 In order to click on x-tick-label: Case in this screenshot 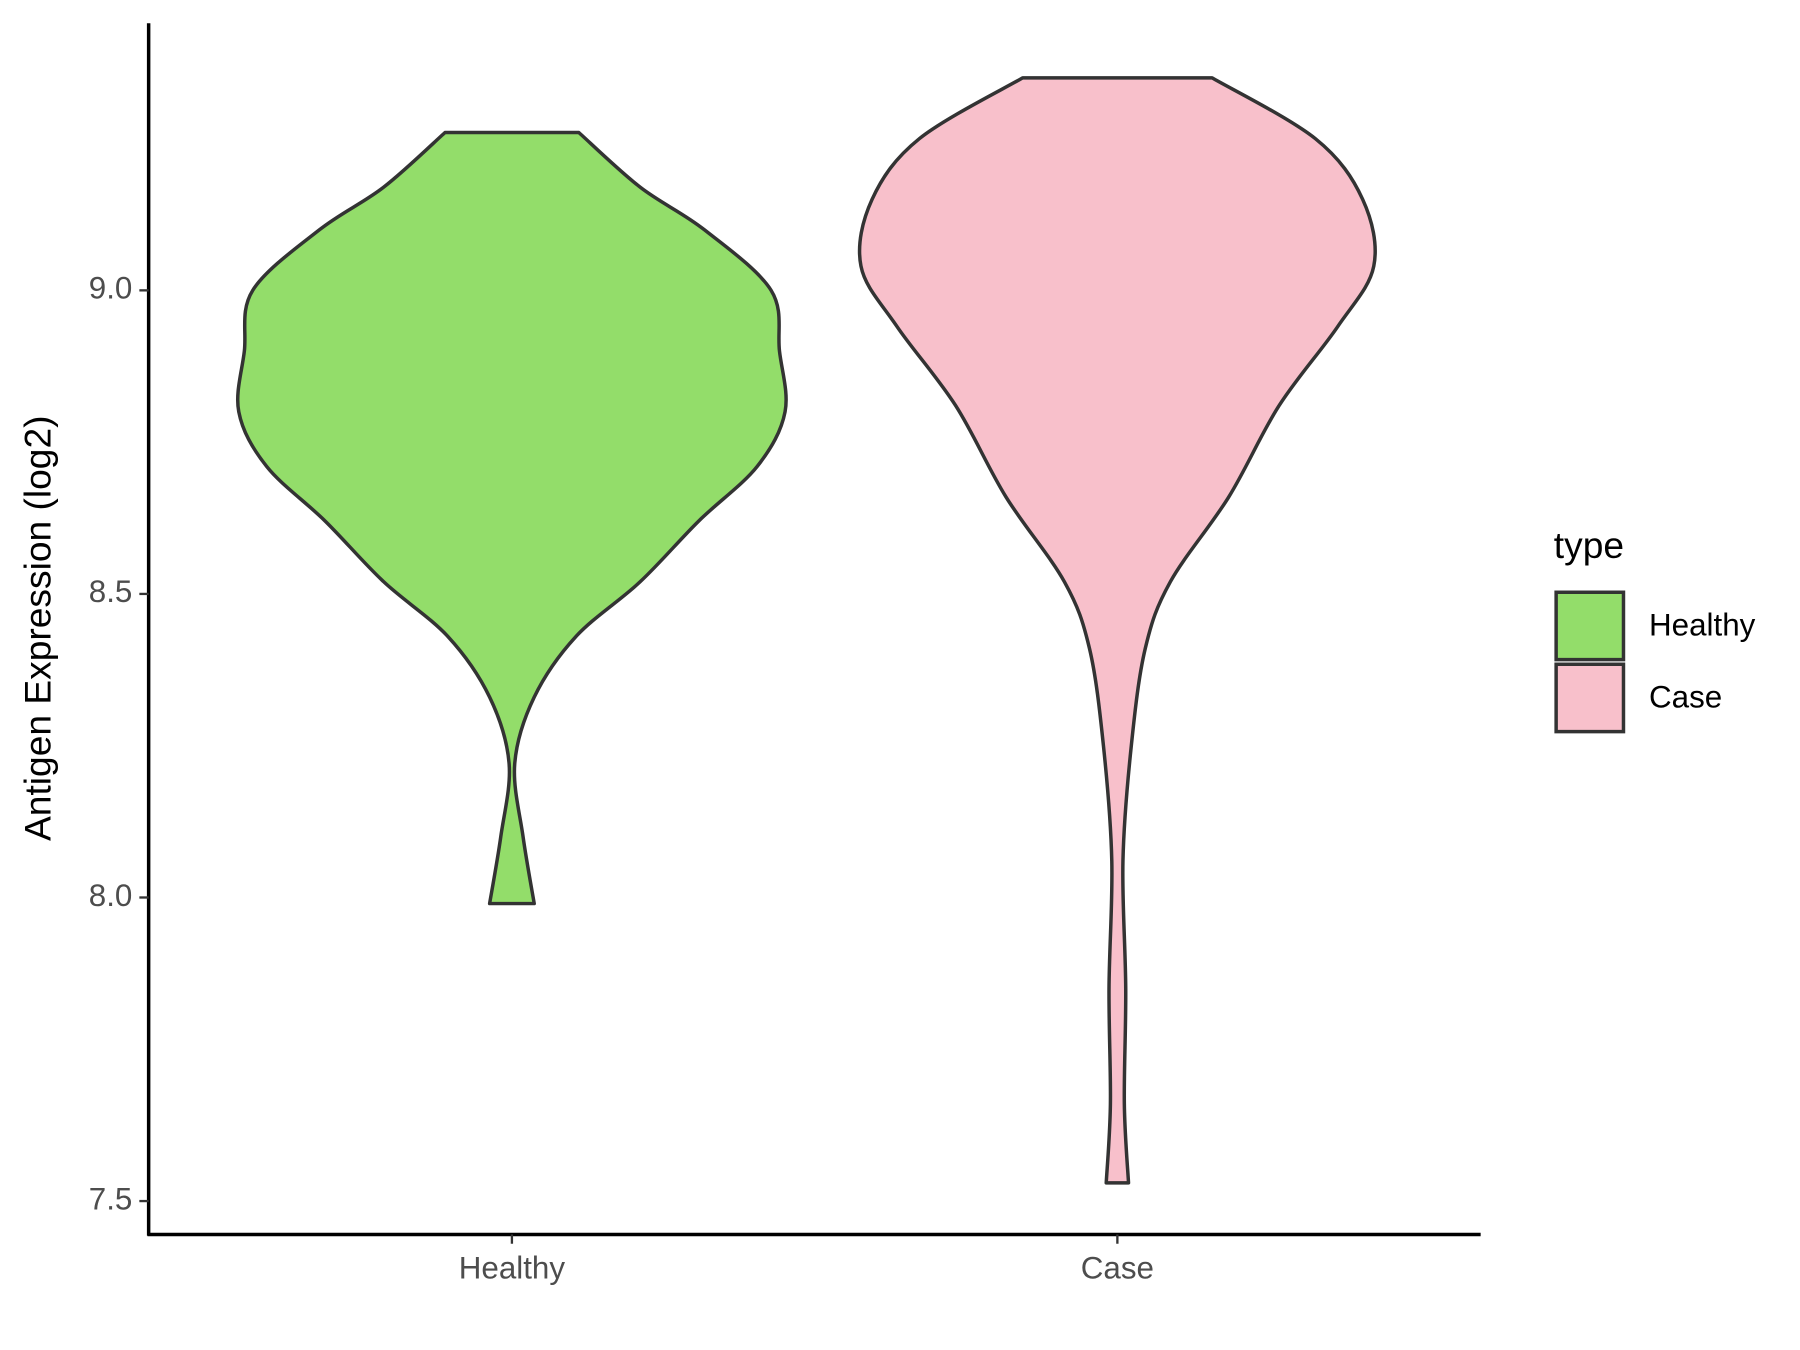, I will do `click(1117, 1268)`.